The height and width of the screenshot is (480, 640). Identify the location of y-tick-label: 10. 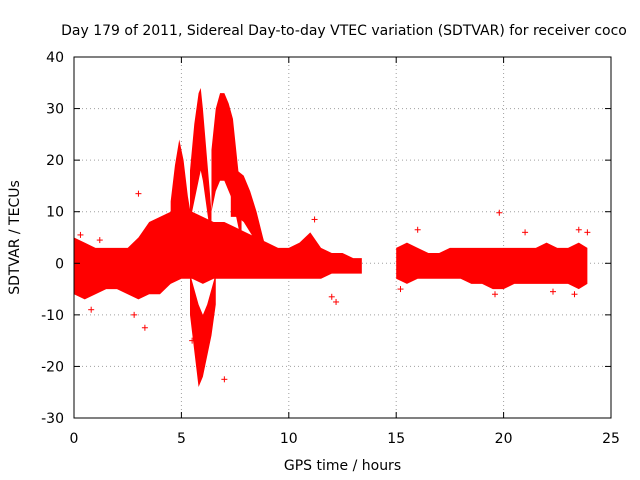
(55, 213).